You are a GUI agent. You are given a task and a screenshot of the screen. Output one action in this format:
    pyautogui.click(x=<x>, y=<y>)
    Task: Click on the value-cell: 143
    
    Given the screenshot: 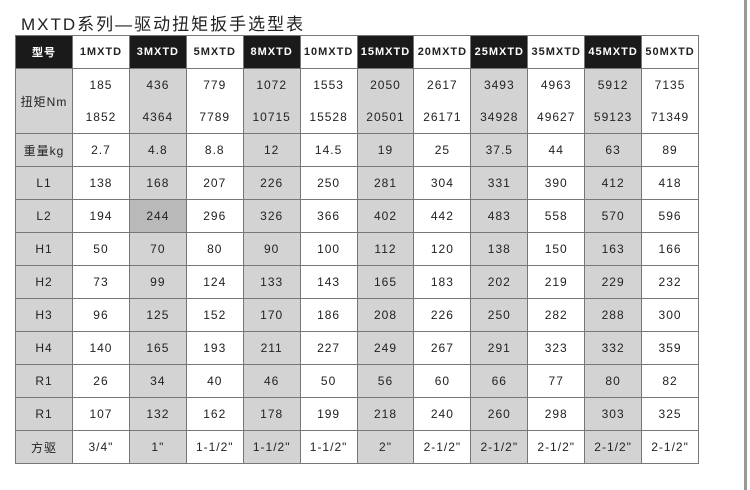 What is the action you would take?
    pyautogui.click(x=328, y=282)
    